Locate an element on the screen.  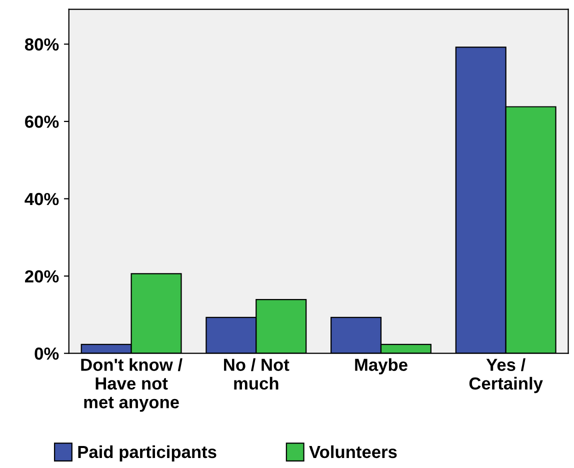
x-tick-label: Maybe is located at coordinates (381, 366).